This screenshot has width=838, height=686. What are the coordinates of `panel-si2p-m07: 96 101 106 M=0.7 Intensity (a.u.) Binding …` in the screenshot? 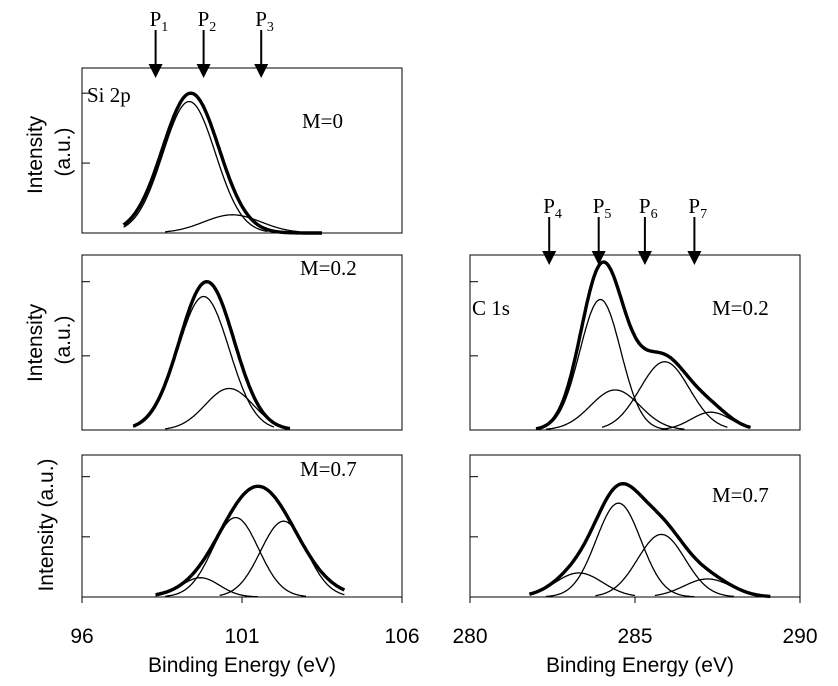 It's located at (227, 566).